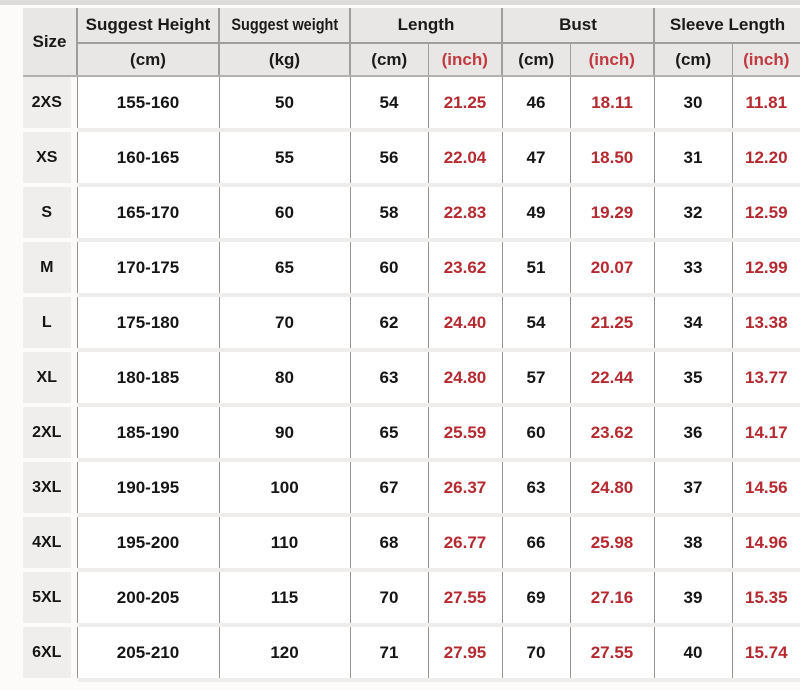  I want to click on table-row: S 165-170 60 58 22.83 49 19.29 32 12.59, so click(411, 213).